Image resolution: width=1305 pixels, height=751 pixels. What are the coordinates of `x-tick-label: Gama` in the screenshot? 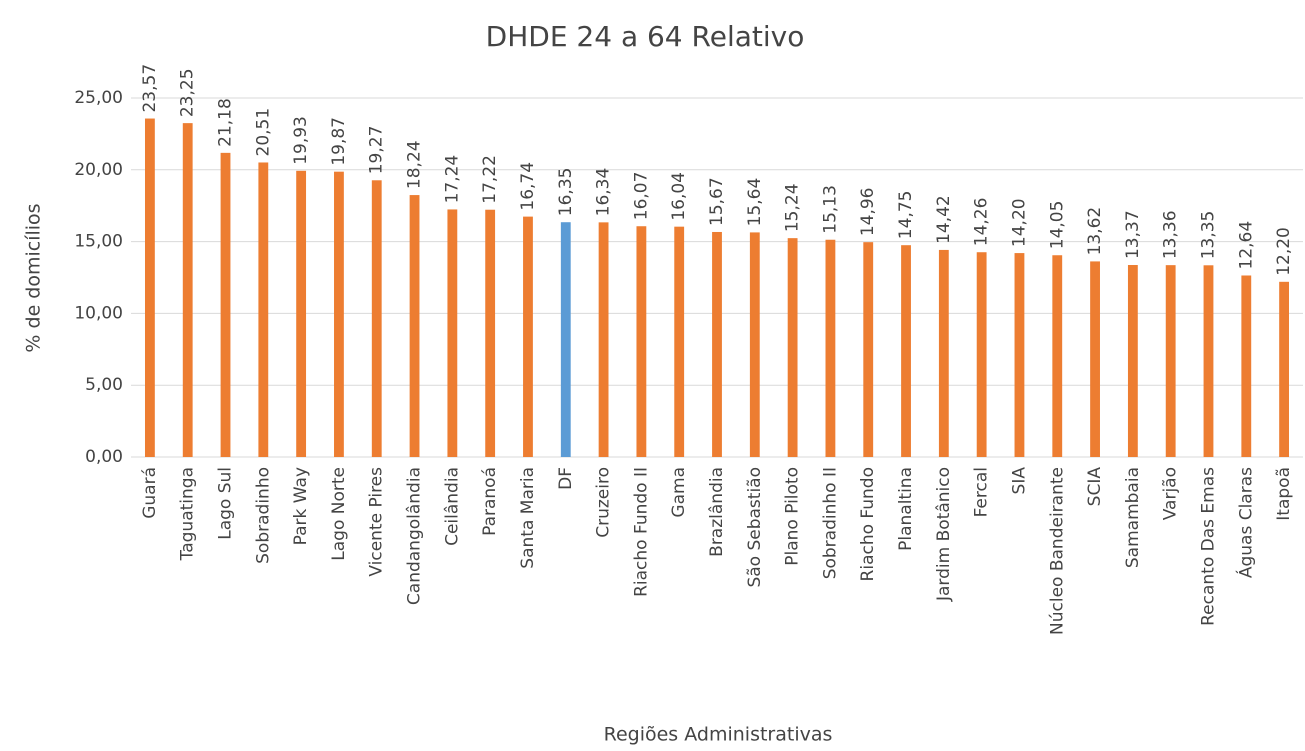 It's located at (679, 492).